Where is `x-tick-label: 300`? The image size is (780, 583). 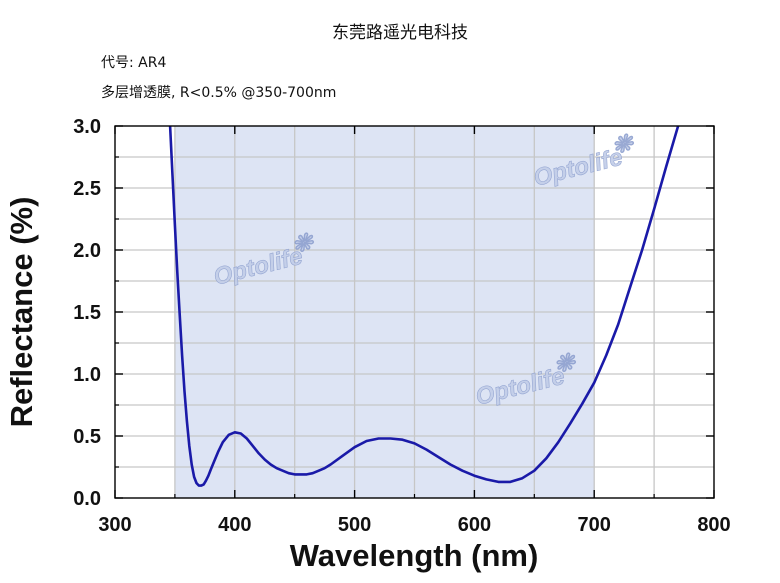
x-tick-label: 300 is located at coordinates (114, 525).